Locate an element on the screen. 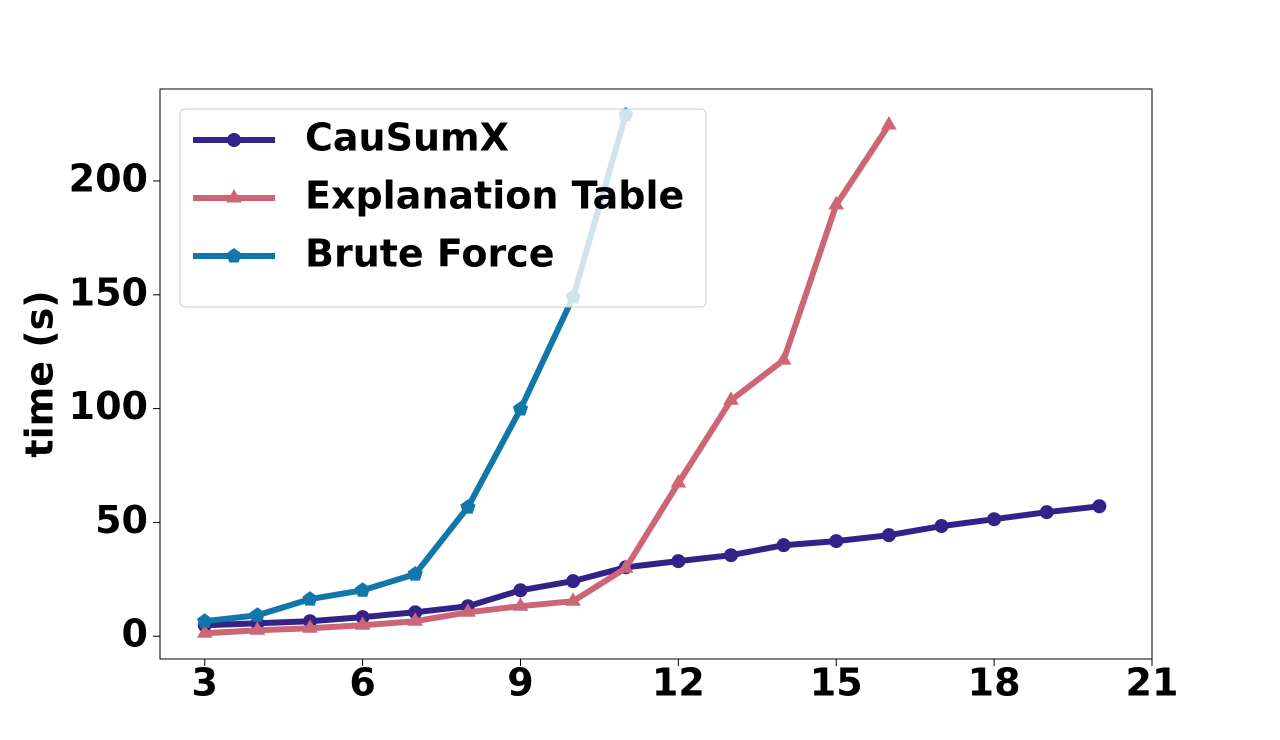  line is located at coordinates (652, 566).